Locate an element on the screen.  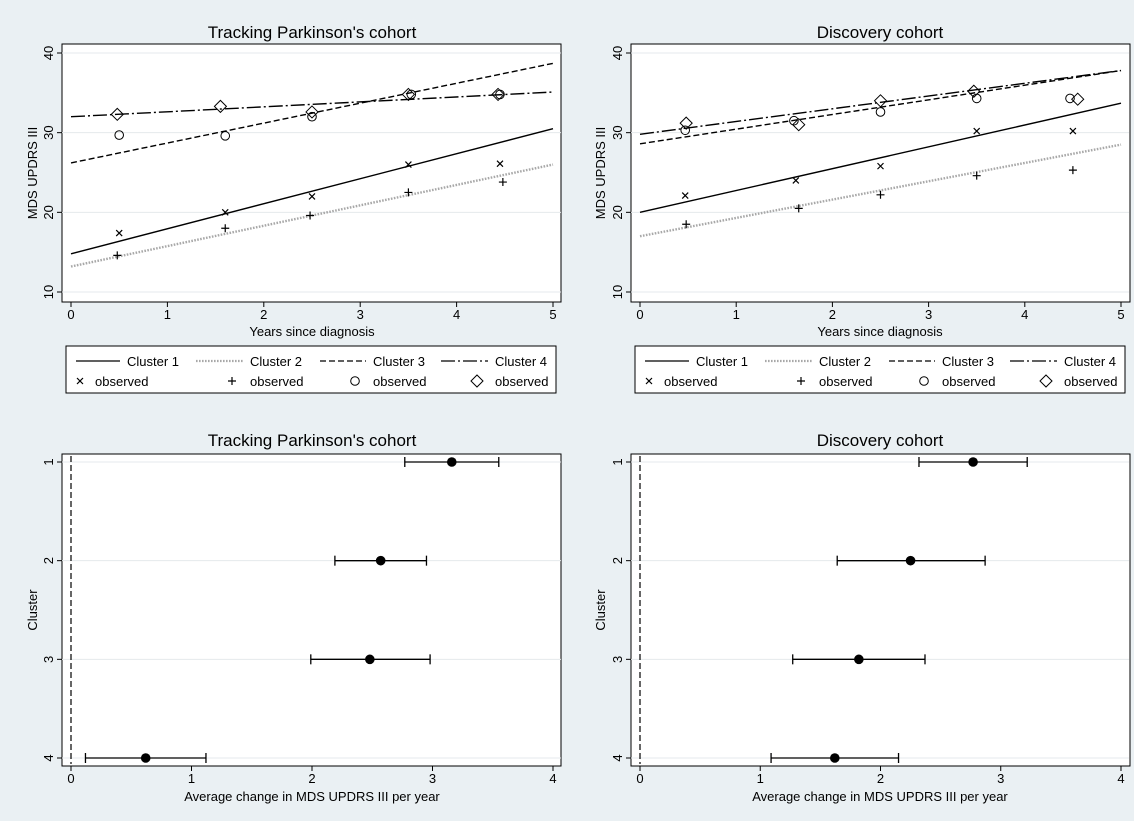
legend-box is located at coordinates (880, 369).